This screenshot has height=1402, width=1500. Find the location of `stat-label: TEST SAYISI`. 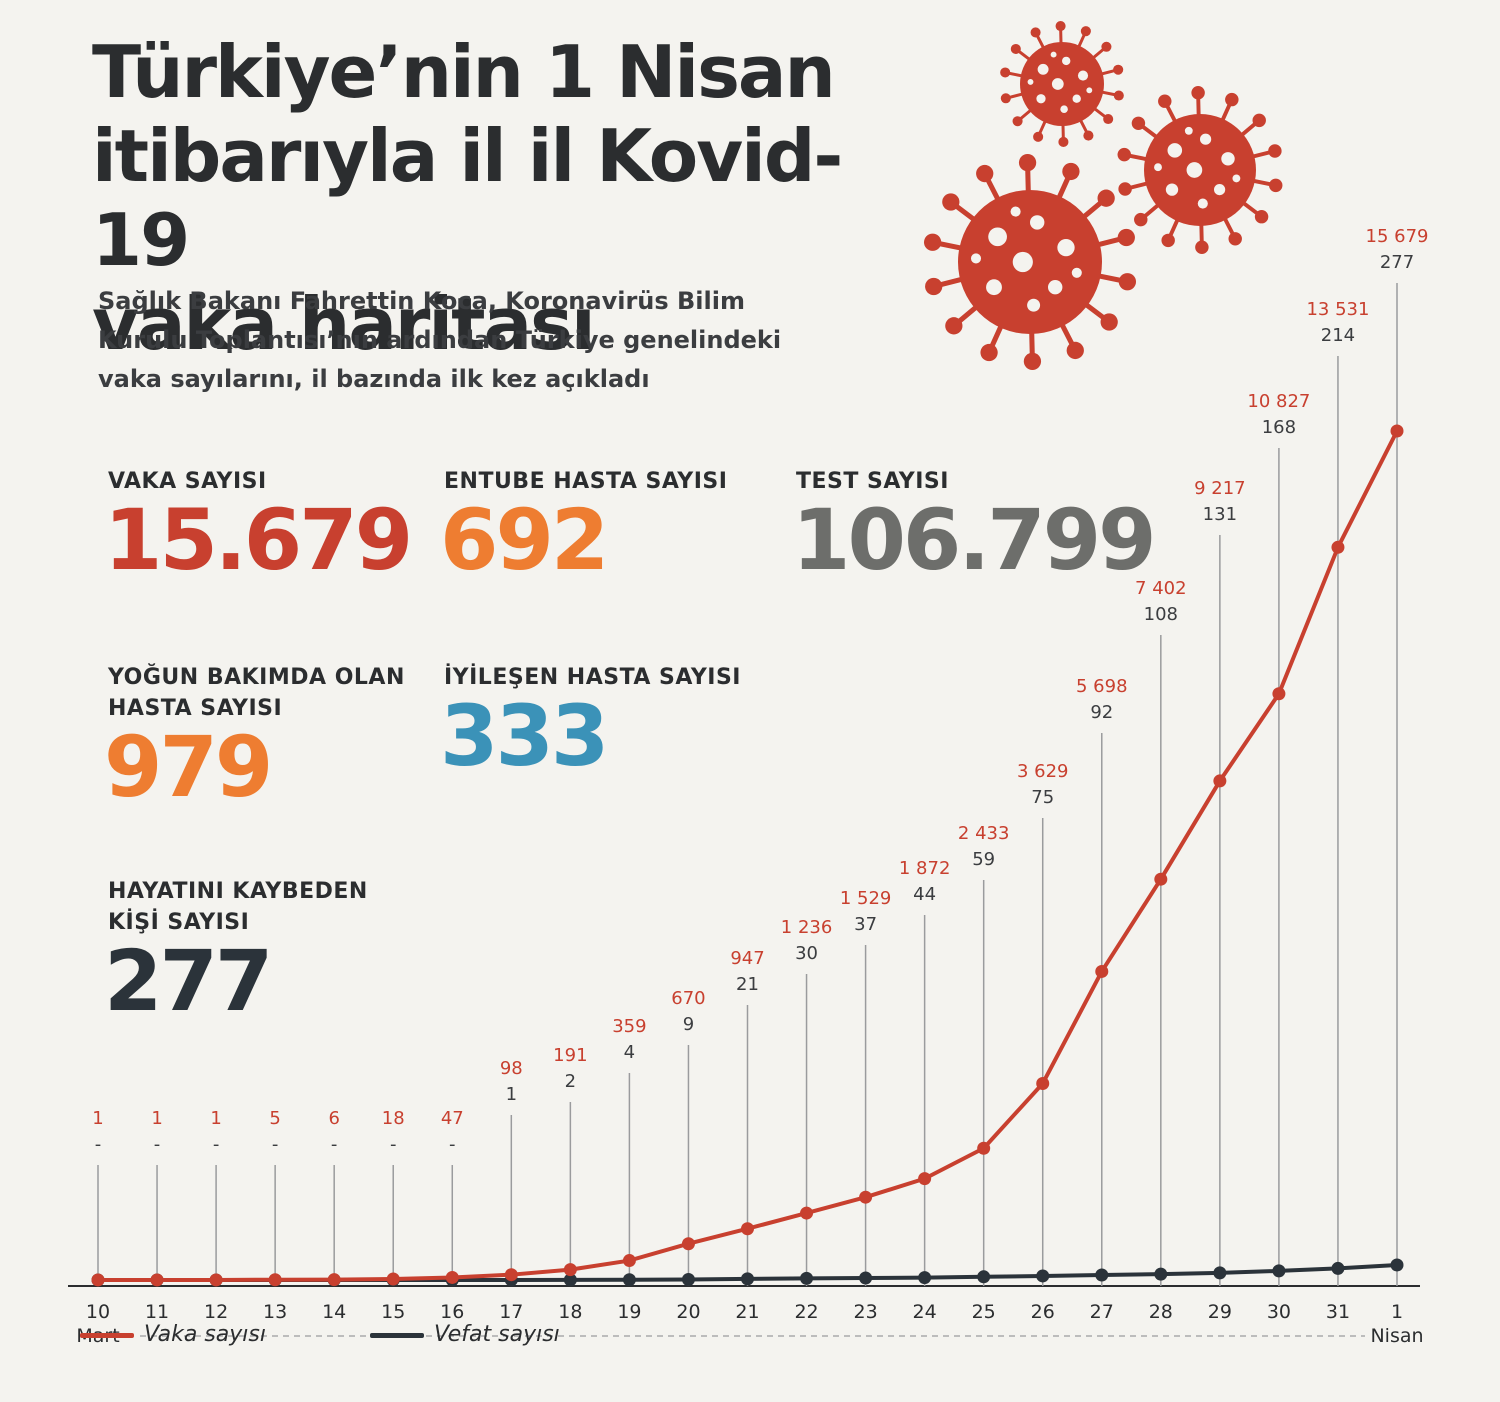

stat-label: TEST SAYISI is located at coordinates (872, 481).